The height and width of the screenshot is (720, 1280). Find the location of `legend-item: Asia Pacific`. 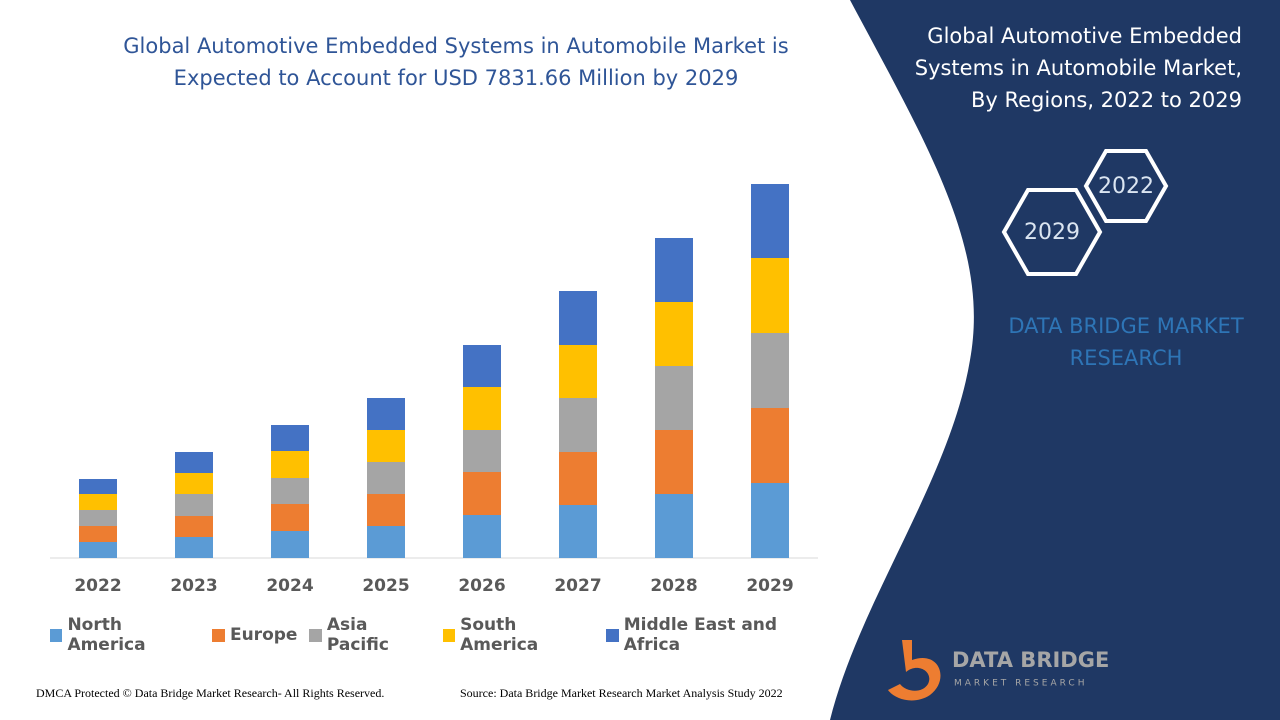

legend-item: Asia Pacific is located at coordinates (369, 635).